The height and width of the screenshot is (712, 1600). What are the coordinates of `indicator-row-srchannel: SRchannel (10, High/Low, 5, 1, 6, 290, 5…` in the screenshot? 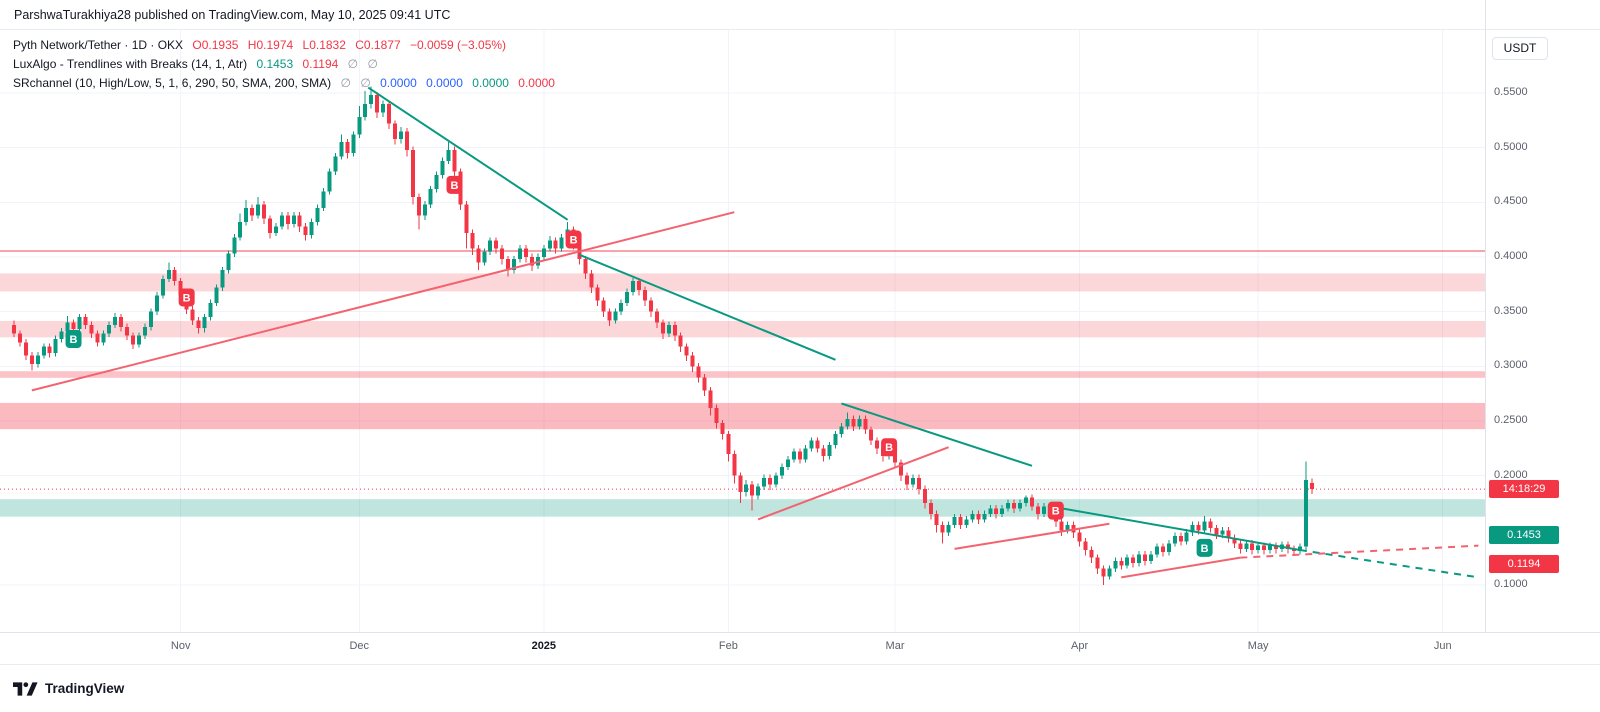 It's located at (284, 83).